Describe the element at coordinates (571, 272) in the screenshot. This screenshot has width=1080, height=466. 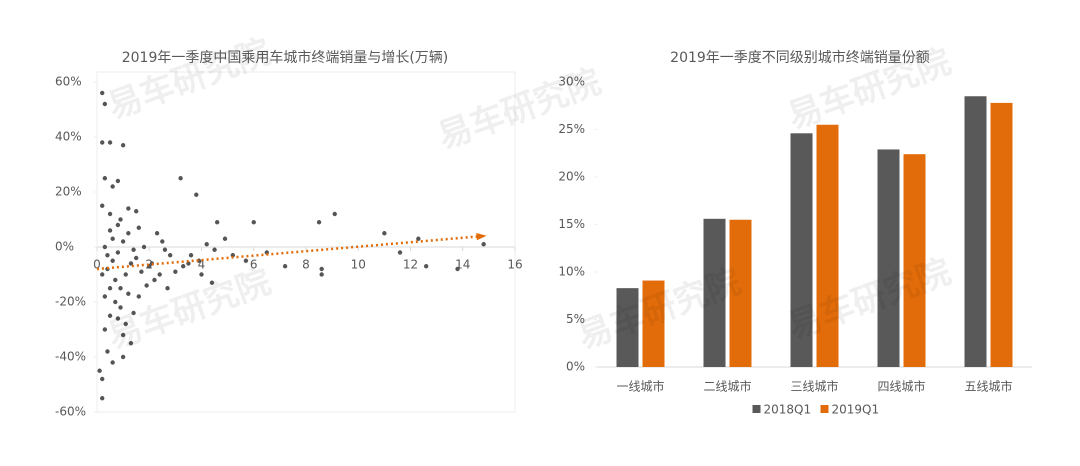
I see `y-tick-label: 10%` at that location.